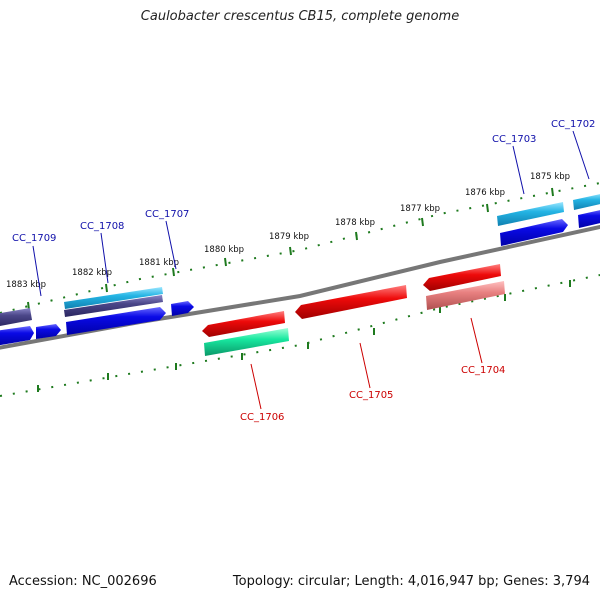  I want to click on gene-label-cc-1706: CC_1706, so click(262, 417).